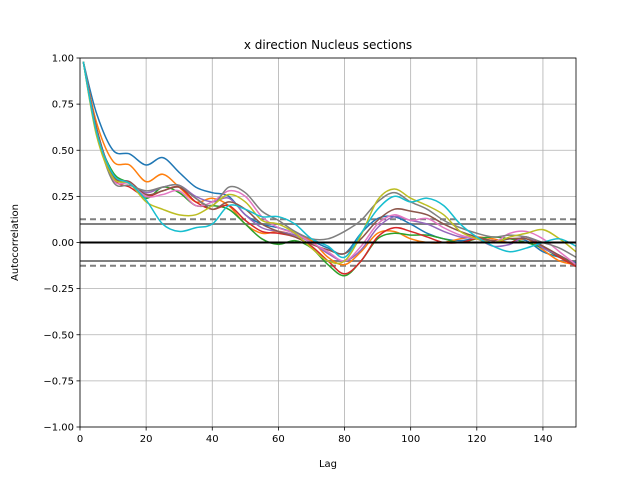 The image size is (640, 480). Describe the element at coordinates (58, 335) in the screenshot. I see `y-tick-label: −0.50` at that location.